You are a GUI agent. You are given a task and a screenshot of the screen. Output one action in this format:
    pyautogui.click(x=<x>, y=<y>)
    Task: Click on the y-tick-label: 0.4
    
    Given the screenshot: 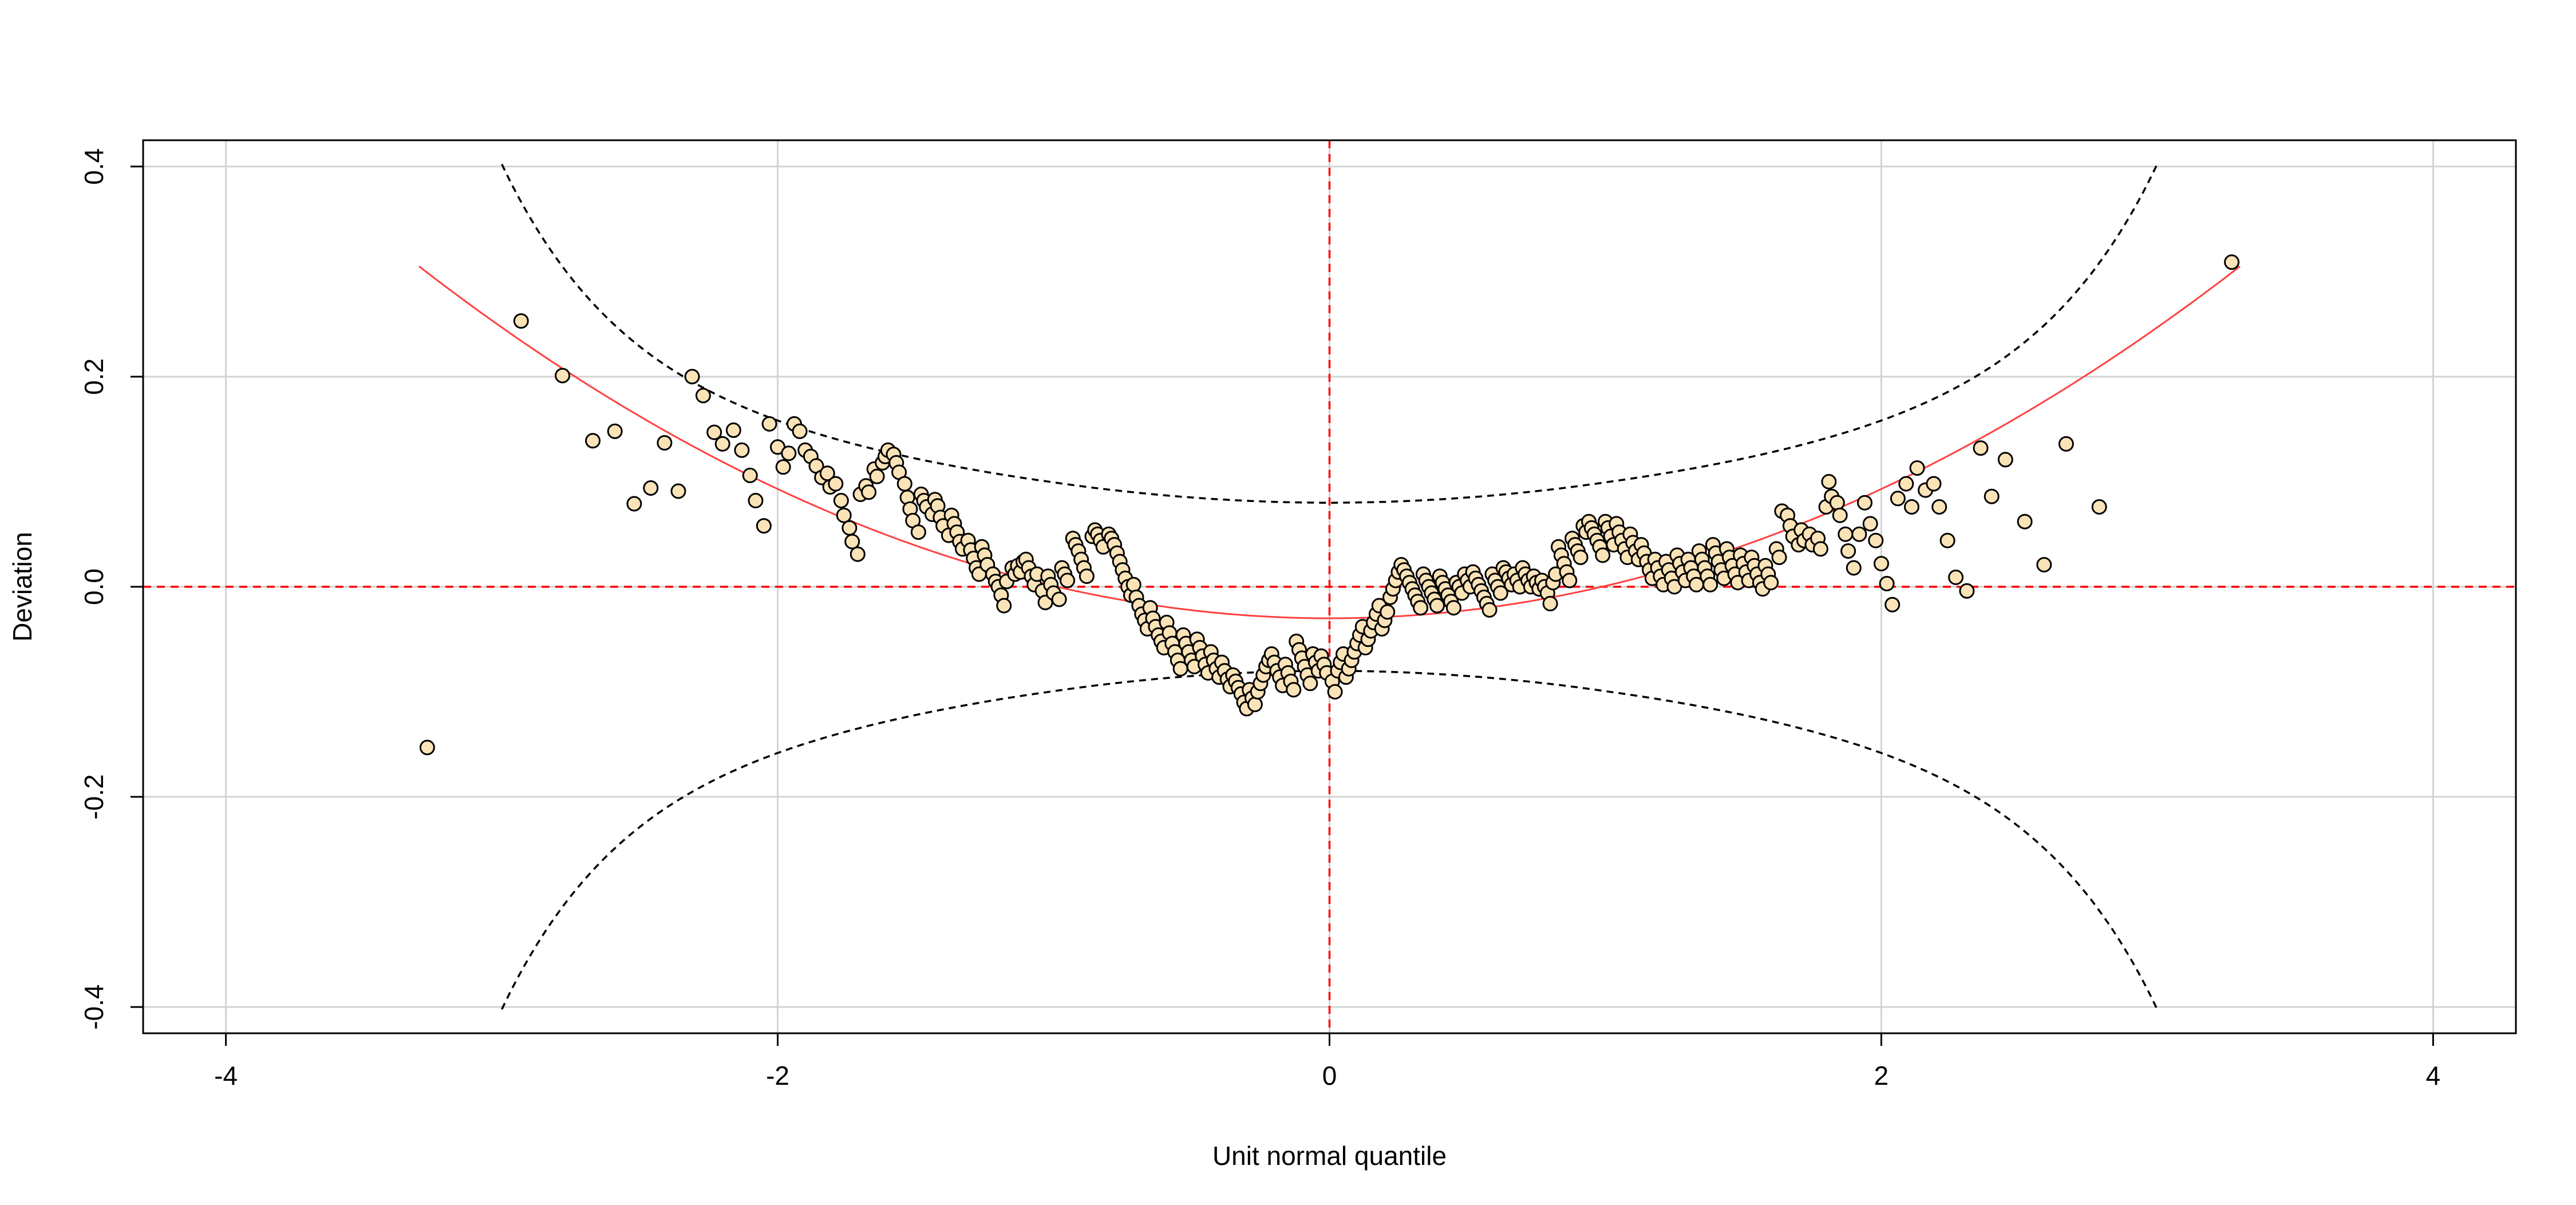 What is the action you would take?
    pyautogui.click(x=94, y=167)
    